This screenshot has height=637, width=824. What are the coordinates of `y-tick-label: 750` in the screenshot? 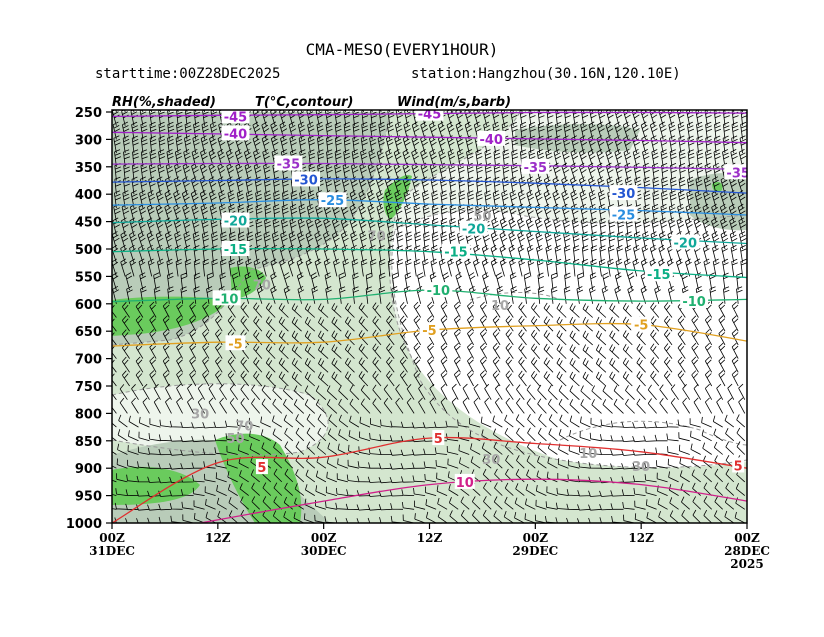 It's located at (88, 387).